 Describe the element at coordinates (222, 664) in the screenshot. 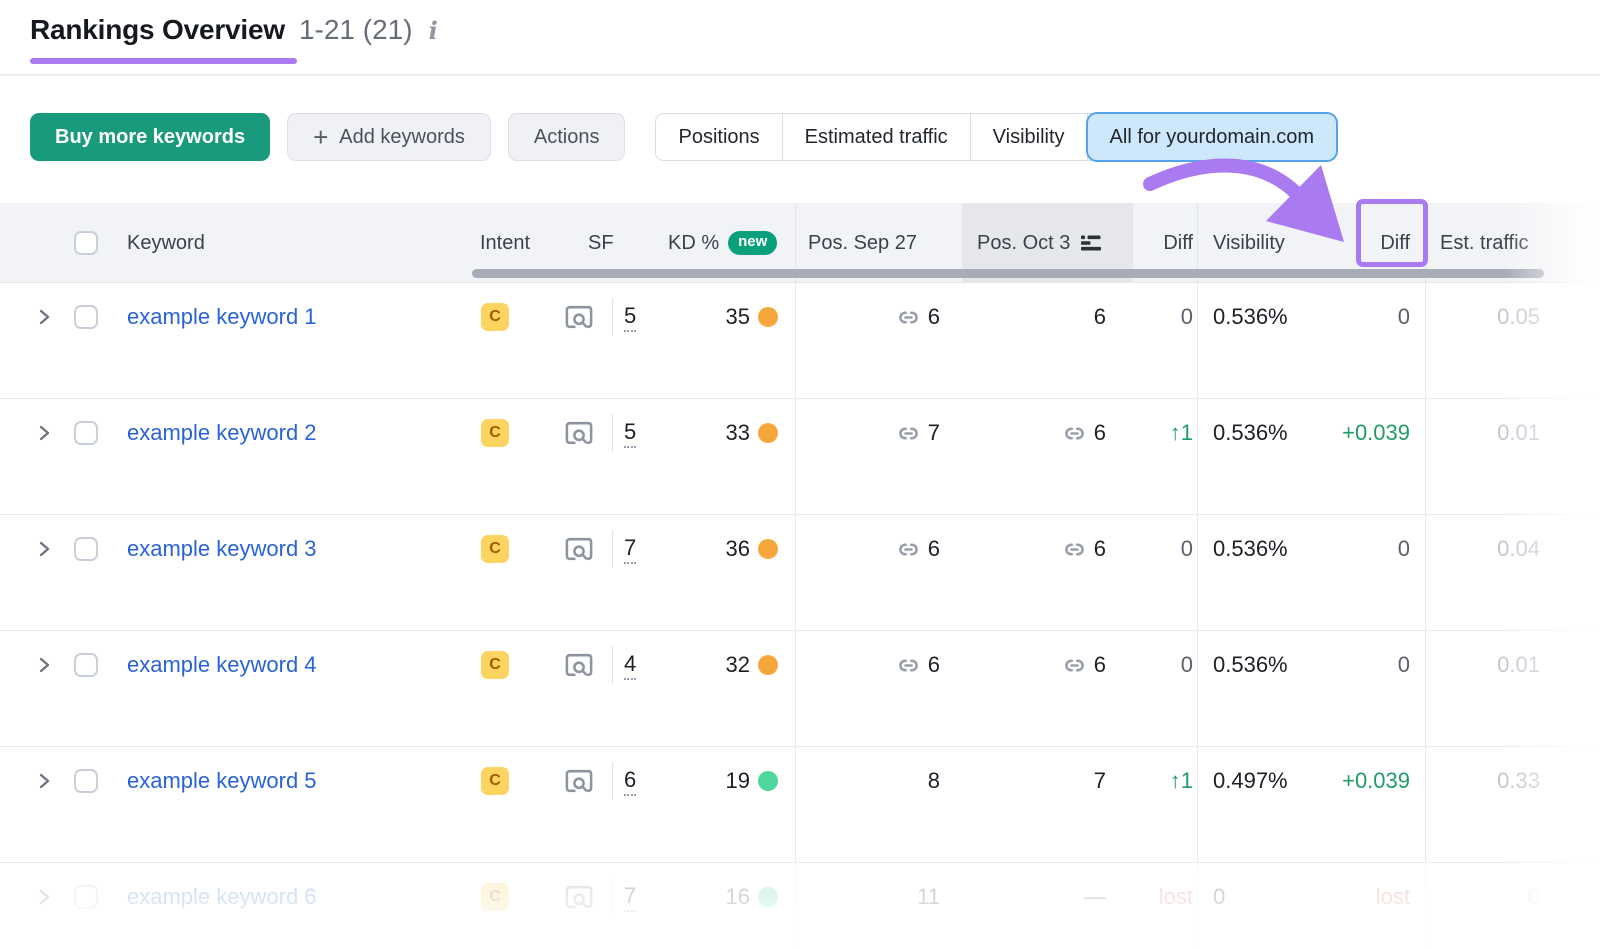

I see `keyword-link: example keyword 4` at that location.